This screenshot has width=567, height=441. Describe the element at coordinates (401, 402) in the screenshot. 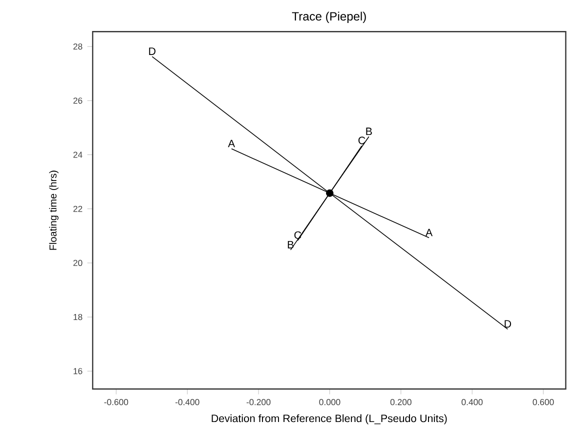

I see `x-tick-label: 0.200` at that location.